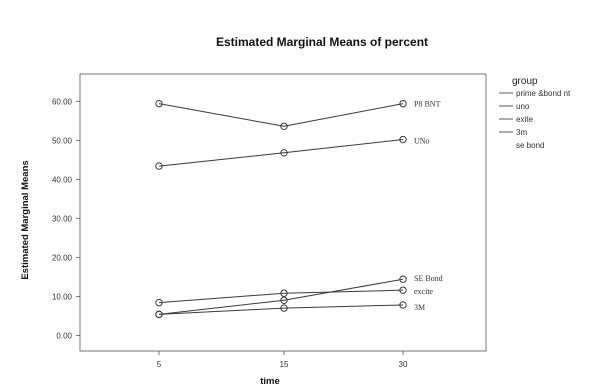 Image resolution: width=601 pixels, height=387 pixels. What do you see at coordinates (284, 364) in the screenshot?
I see `x-tick-label: 15` at bounding box center [284, 364].